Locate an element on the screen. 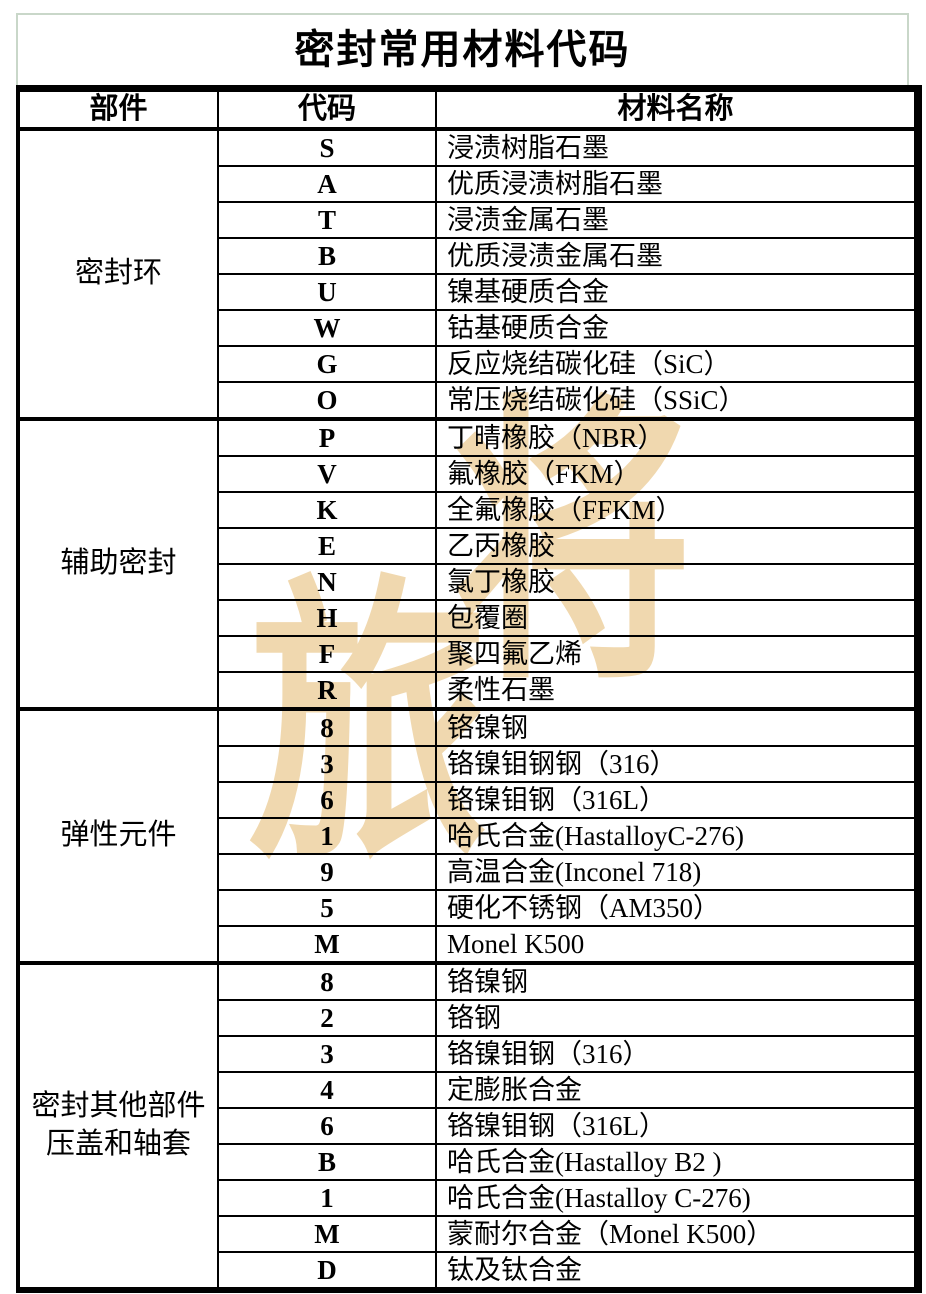  table-row: D 钛及钛合金 is located at coordinates (468, 1271).